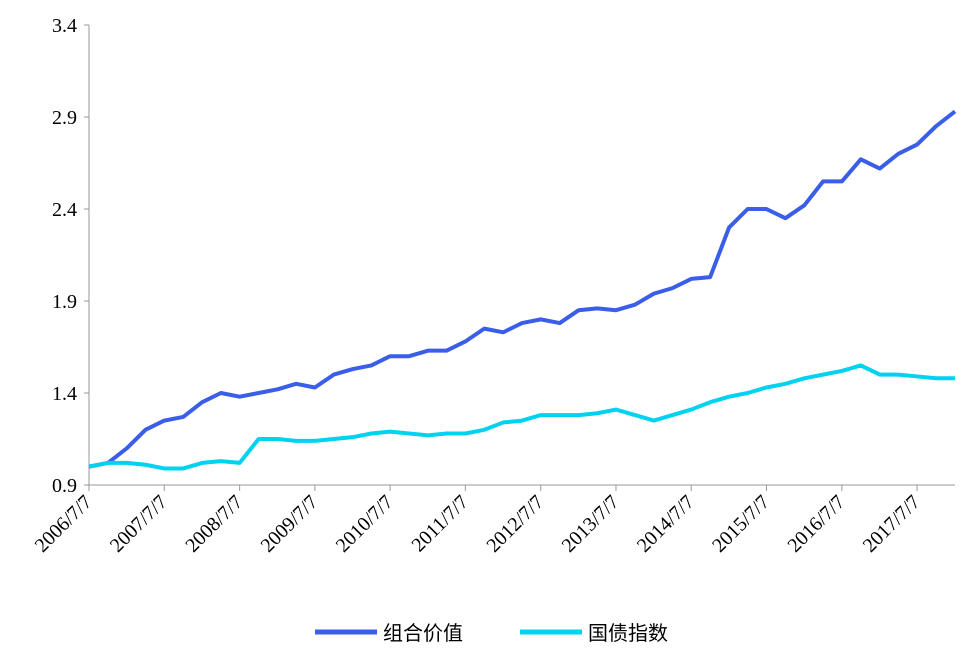 The image size is (969, 657). Describe the element at coordinates (64, 394) in the screenshot. I see `y-tick-label: 1.4` at that location.